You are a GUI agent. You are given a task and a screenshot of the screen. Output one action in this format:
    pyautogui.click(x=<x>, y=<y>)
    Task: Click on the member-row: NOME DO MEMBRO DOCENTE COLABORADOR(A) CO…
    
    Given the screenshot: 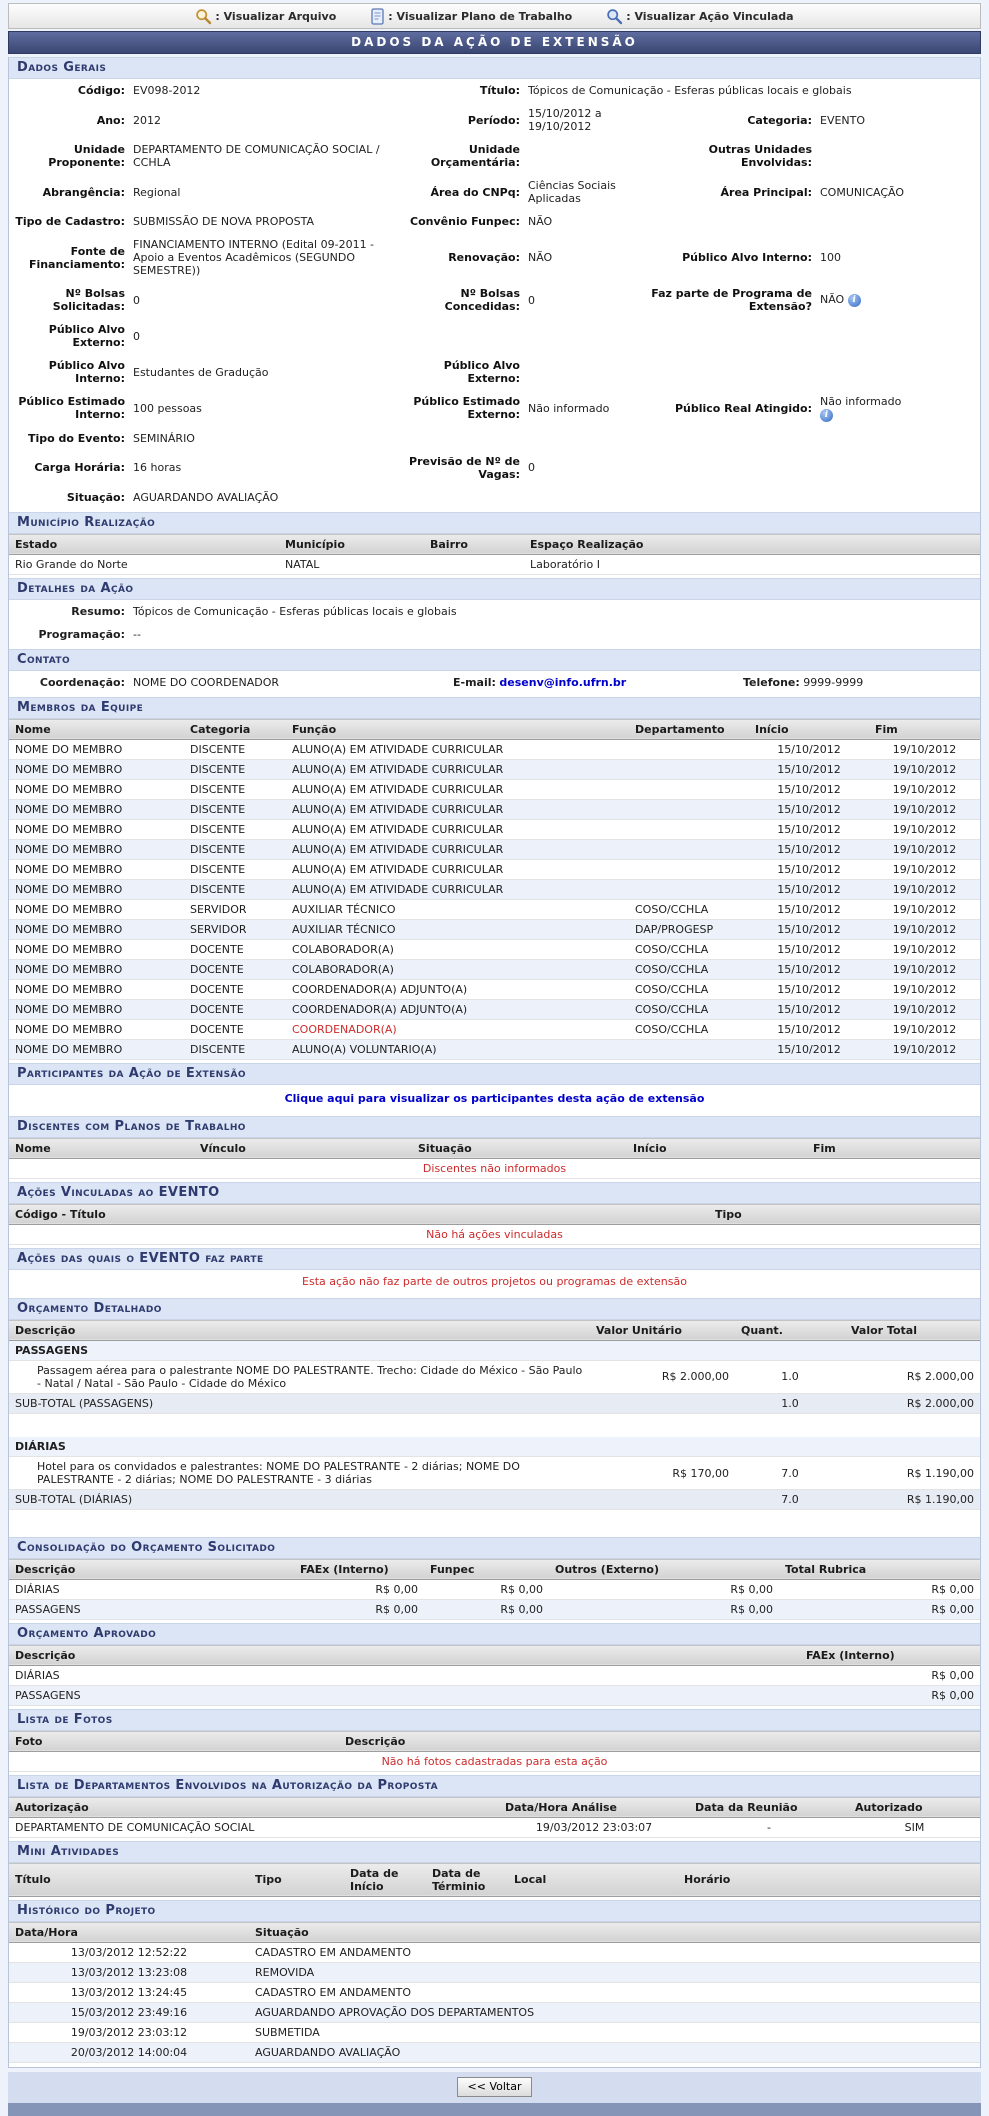 What is the action you would take?
    pyautogui.click(x=494, y=969)
    